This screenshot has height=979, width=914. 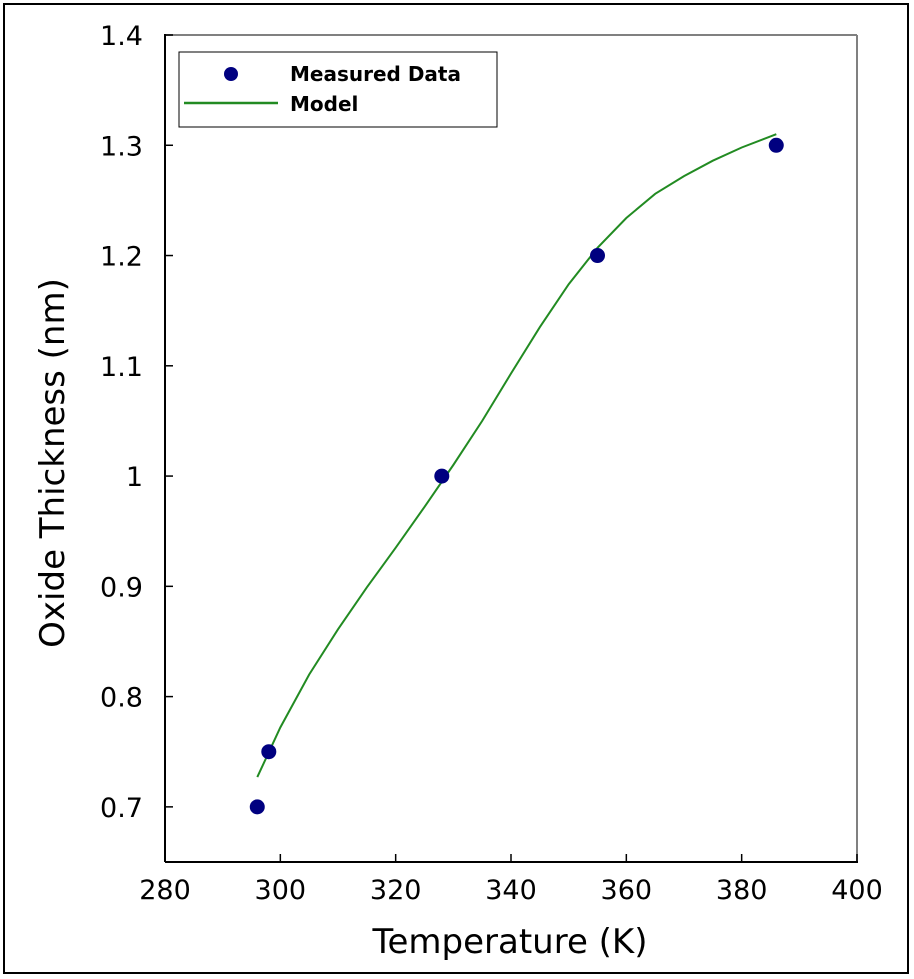 What do you see at coordinates (121, 367) in the screenshot?
I see `y-tick-label: 1.1` at bounding box center [121, 367].